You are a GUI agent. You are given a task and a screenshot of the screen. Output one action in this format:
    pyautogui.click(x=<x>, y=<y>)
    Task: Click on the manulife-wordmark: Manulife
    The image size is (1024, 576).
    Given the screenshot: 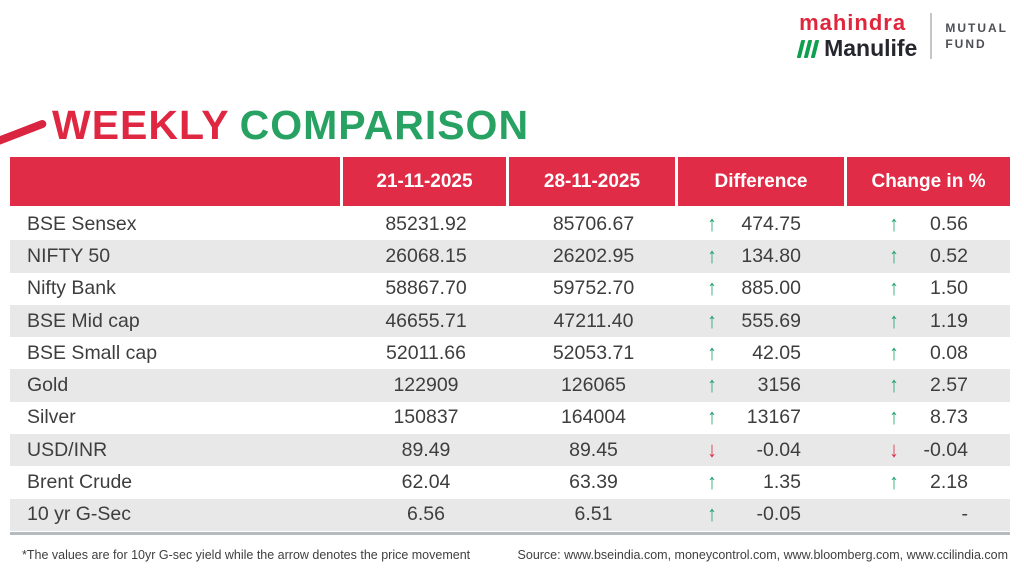 What is the action you would take?
    pyautogui.click(x=871, y=48)
    